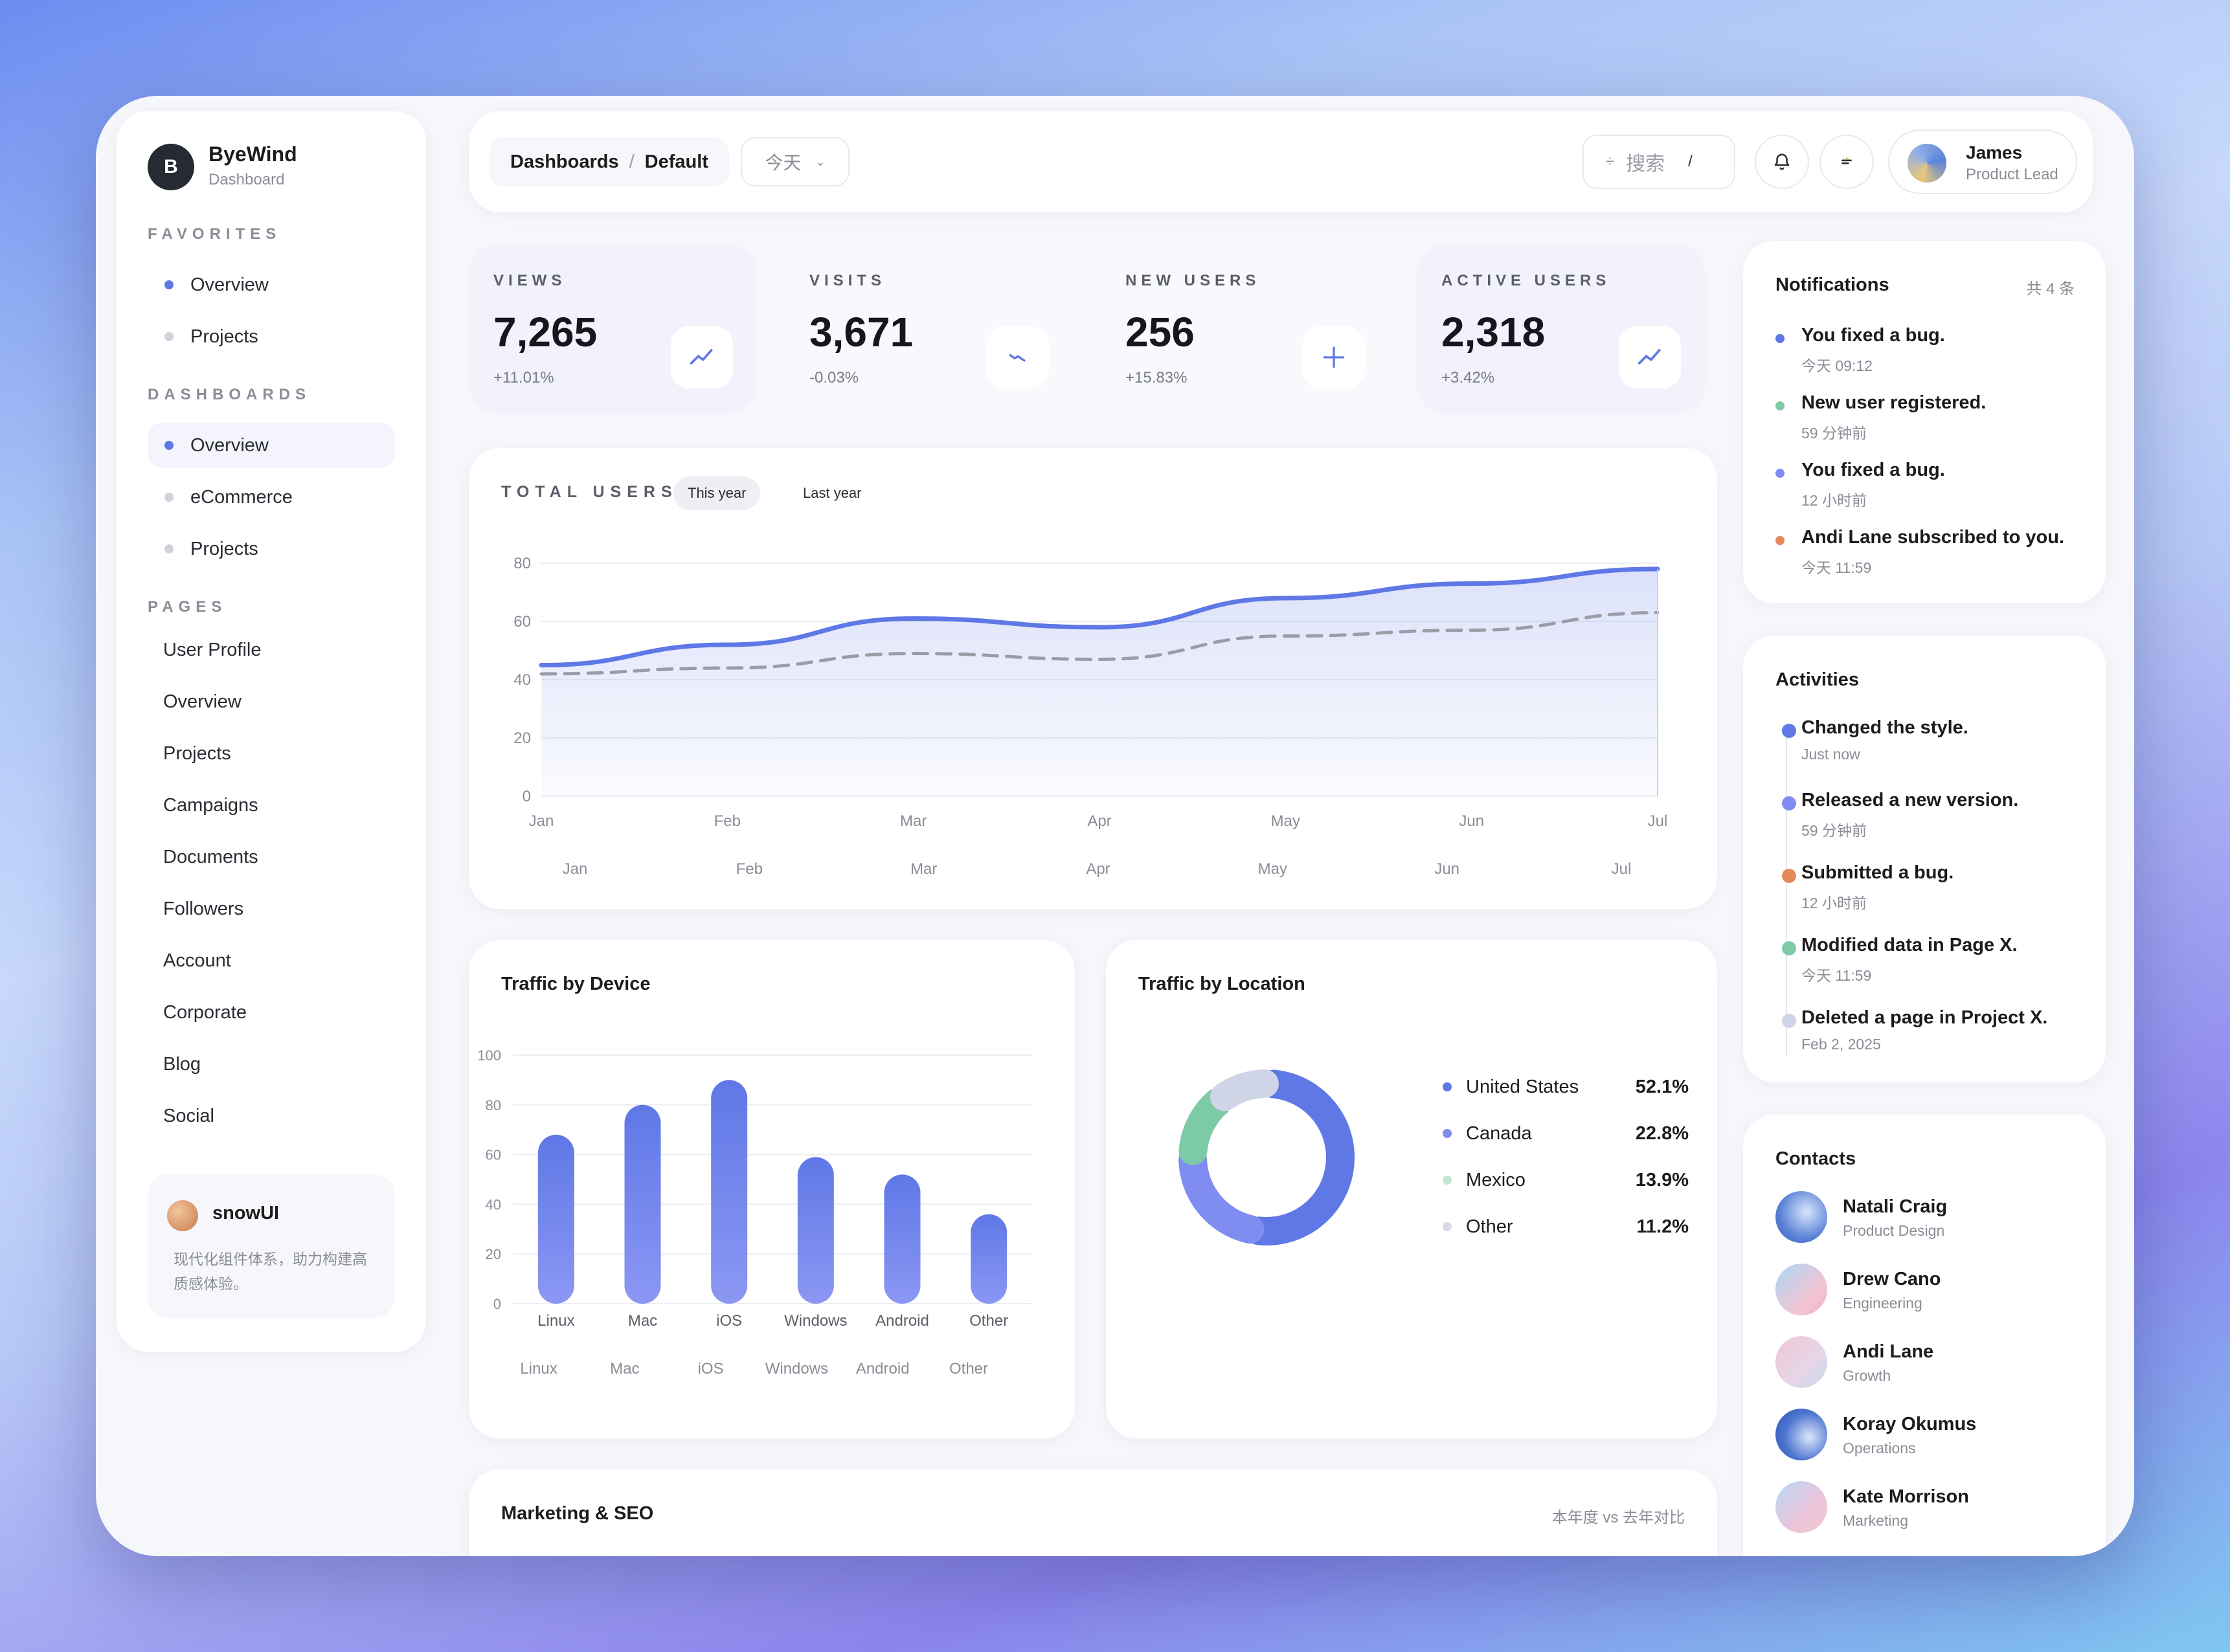 The width and height of the screenshot is (2230, 1652). I want to click on bar-android, so click(902, 1239).